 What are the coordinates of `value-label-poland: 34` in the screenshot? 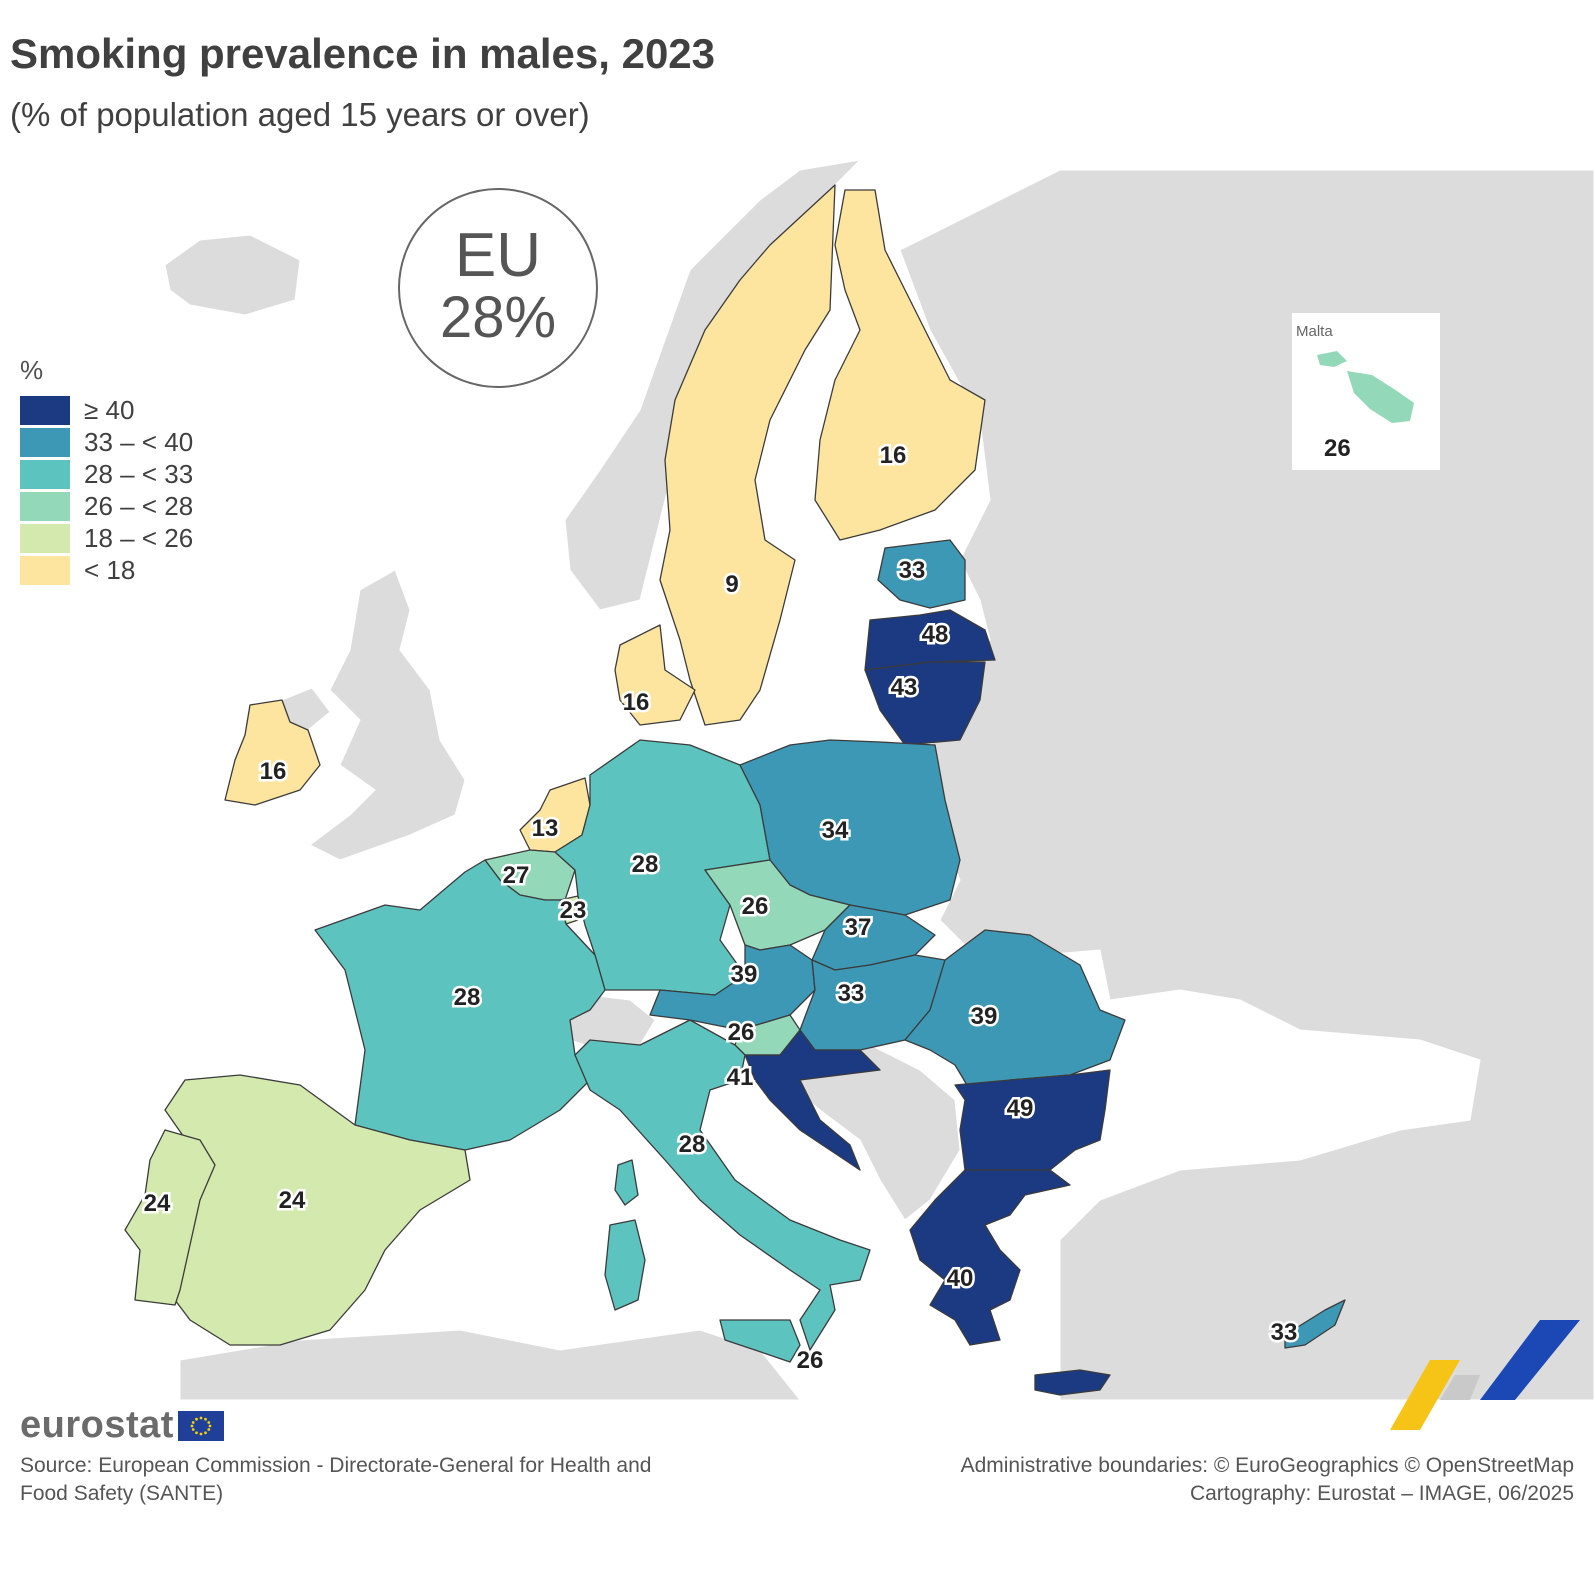 It's located at (835, 830).